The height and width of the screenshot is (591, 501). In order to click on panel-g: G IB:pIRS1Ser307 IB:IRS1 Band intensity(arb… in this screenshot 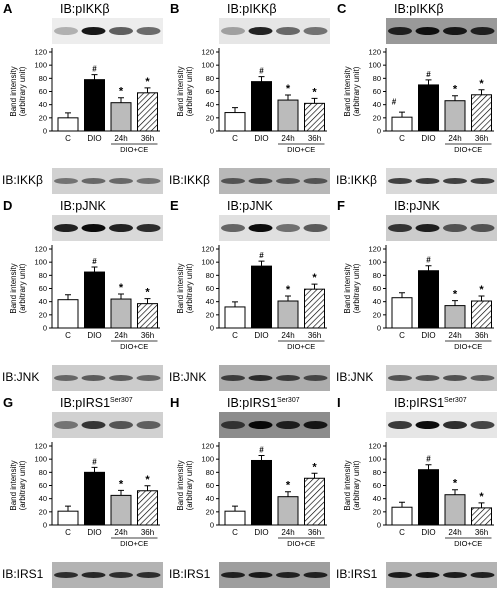, I will do `click(83, 492)`.